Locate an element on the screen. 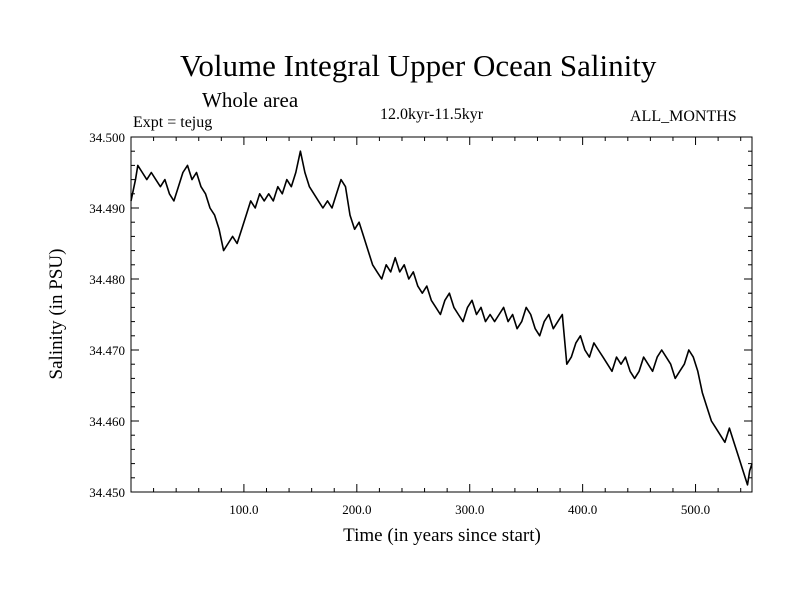 This screenshot has height=600, width=800. x-tick-label: 100.0 is located at coordinates (243, 509).